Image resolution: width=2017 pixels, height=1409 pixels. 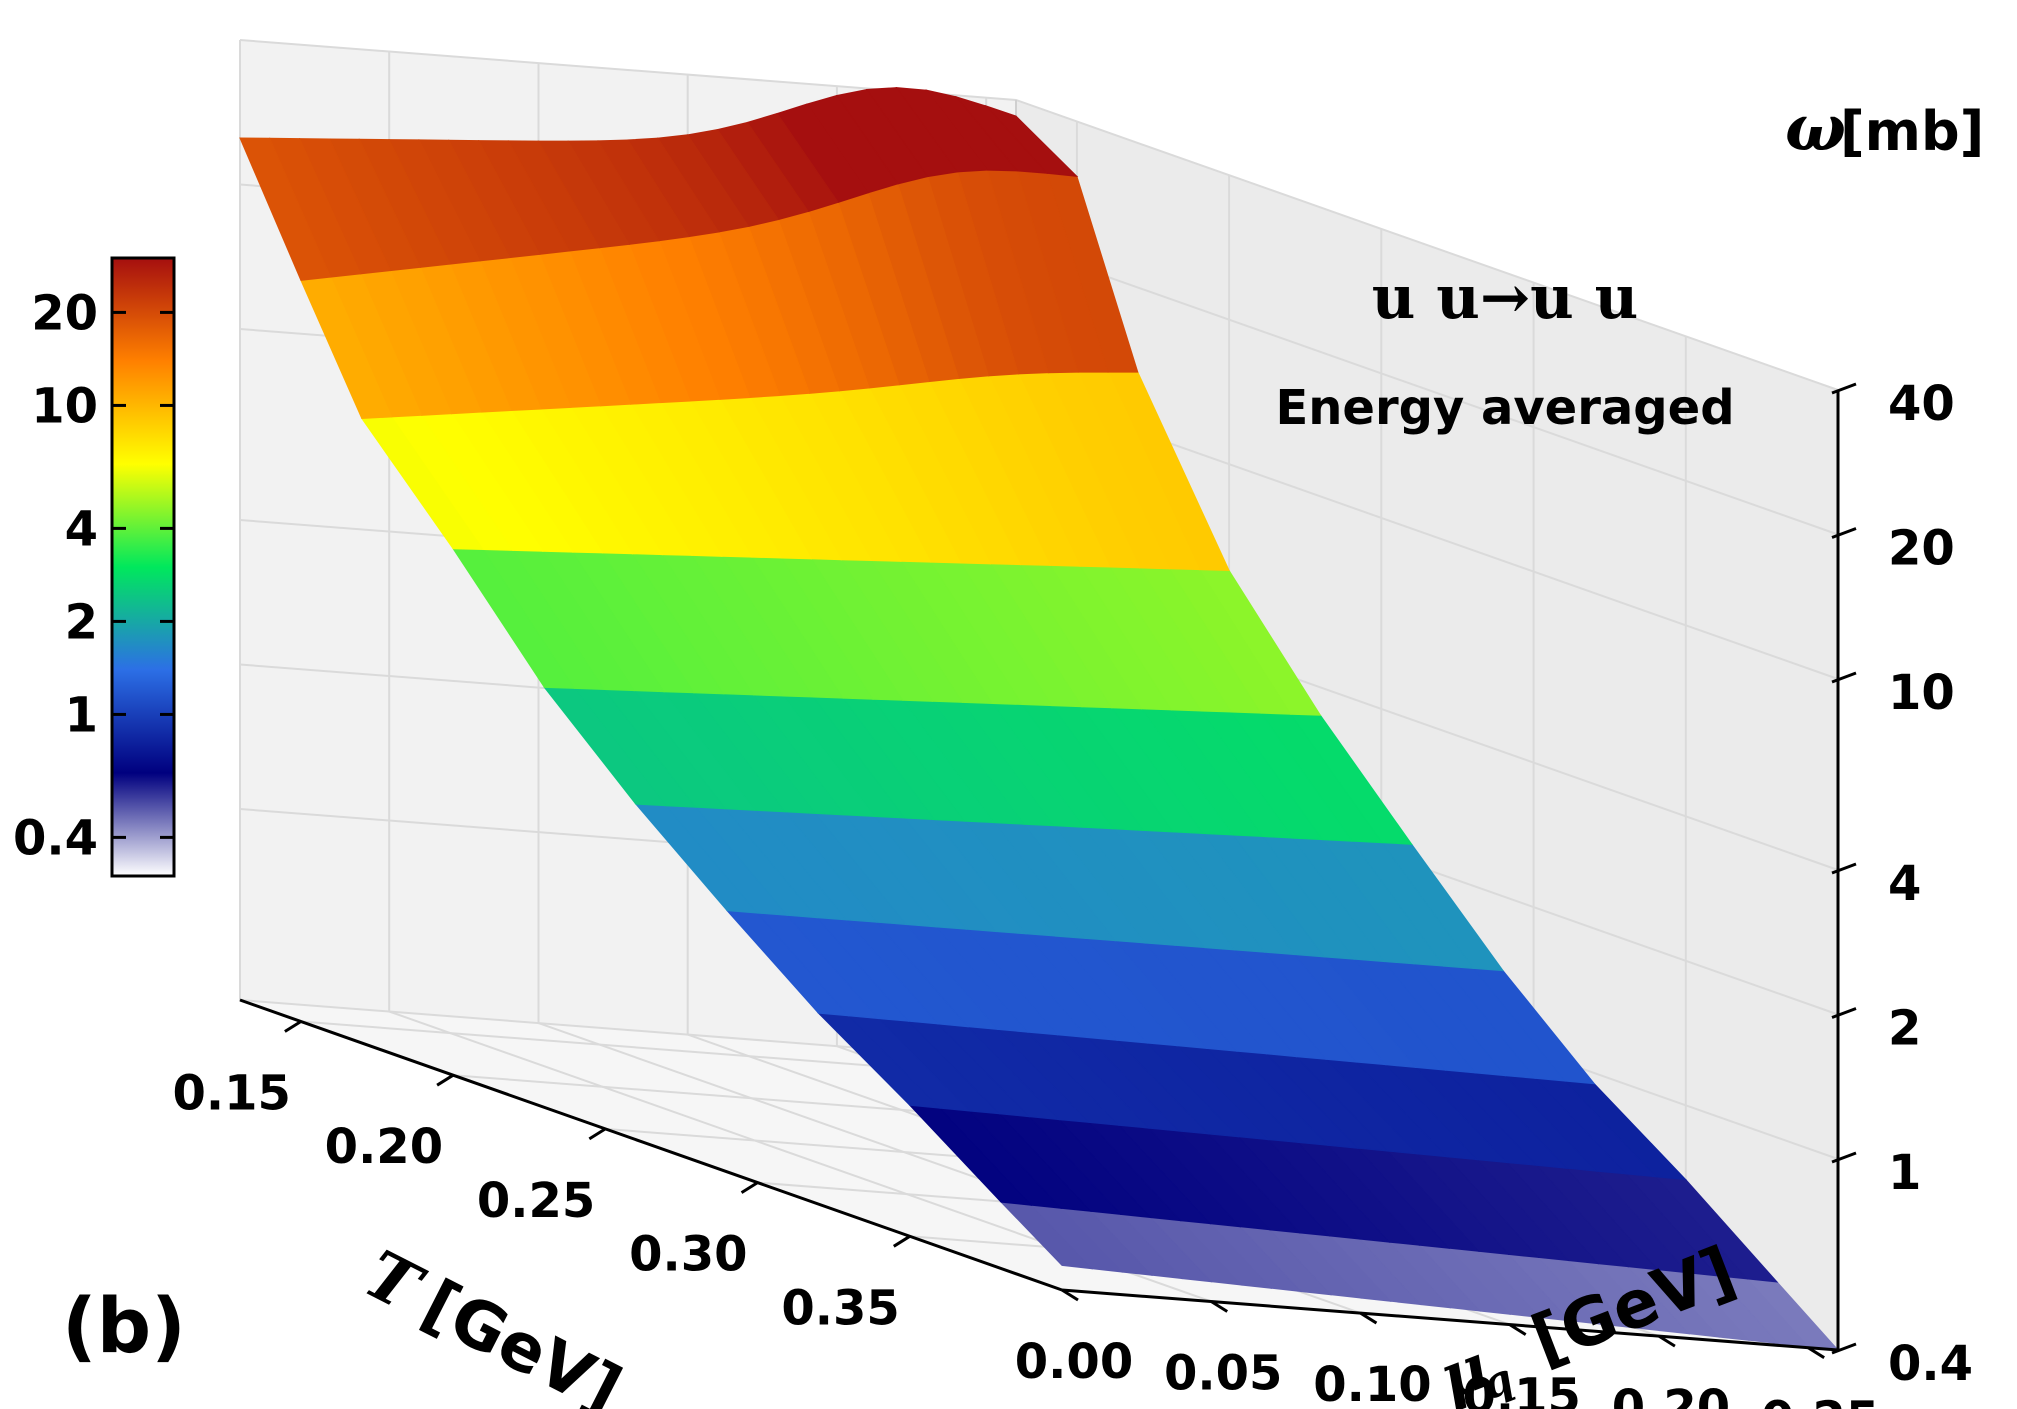 What do you see at coordinates (1912, 131) in the screenshot?
I see `z-axis-label-unit: [mb]` at bounding box center [1912, 131].